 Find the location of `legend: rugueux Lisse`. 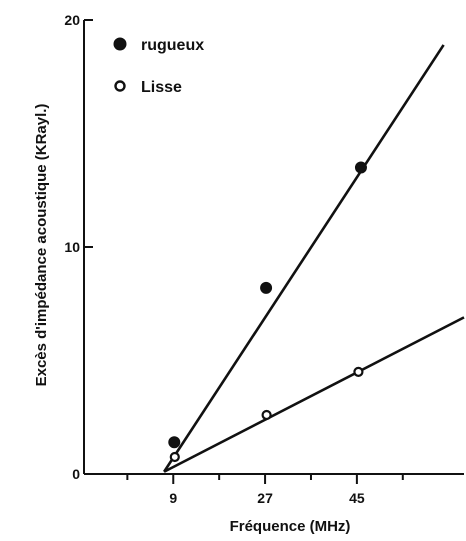

legend: rugueux Lisse is located at coordinates (158, 66).